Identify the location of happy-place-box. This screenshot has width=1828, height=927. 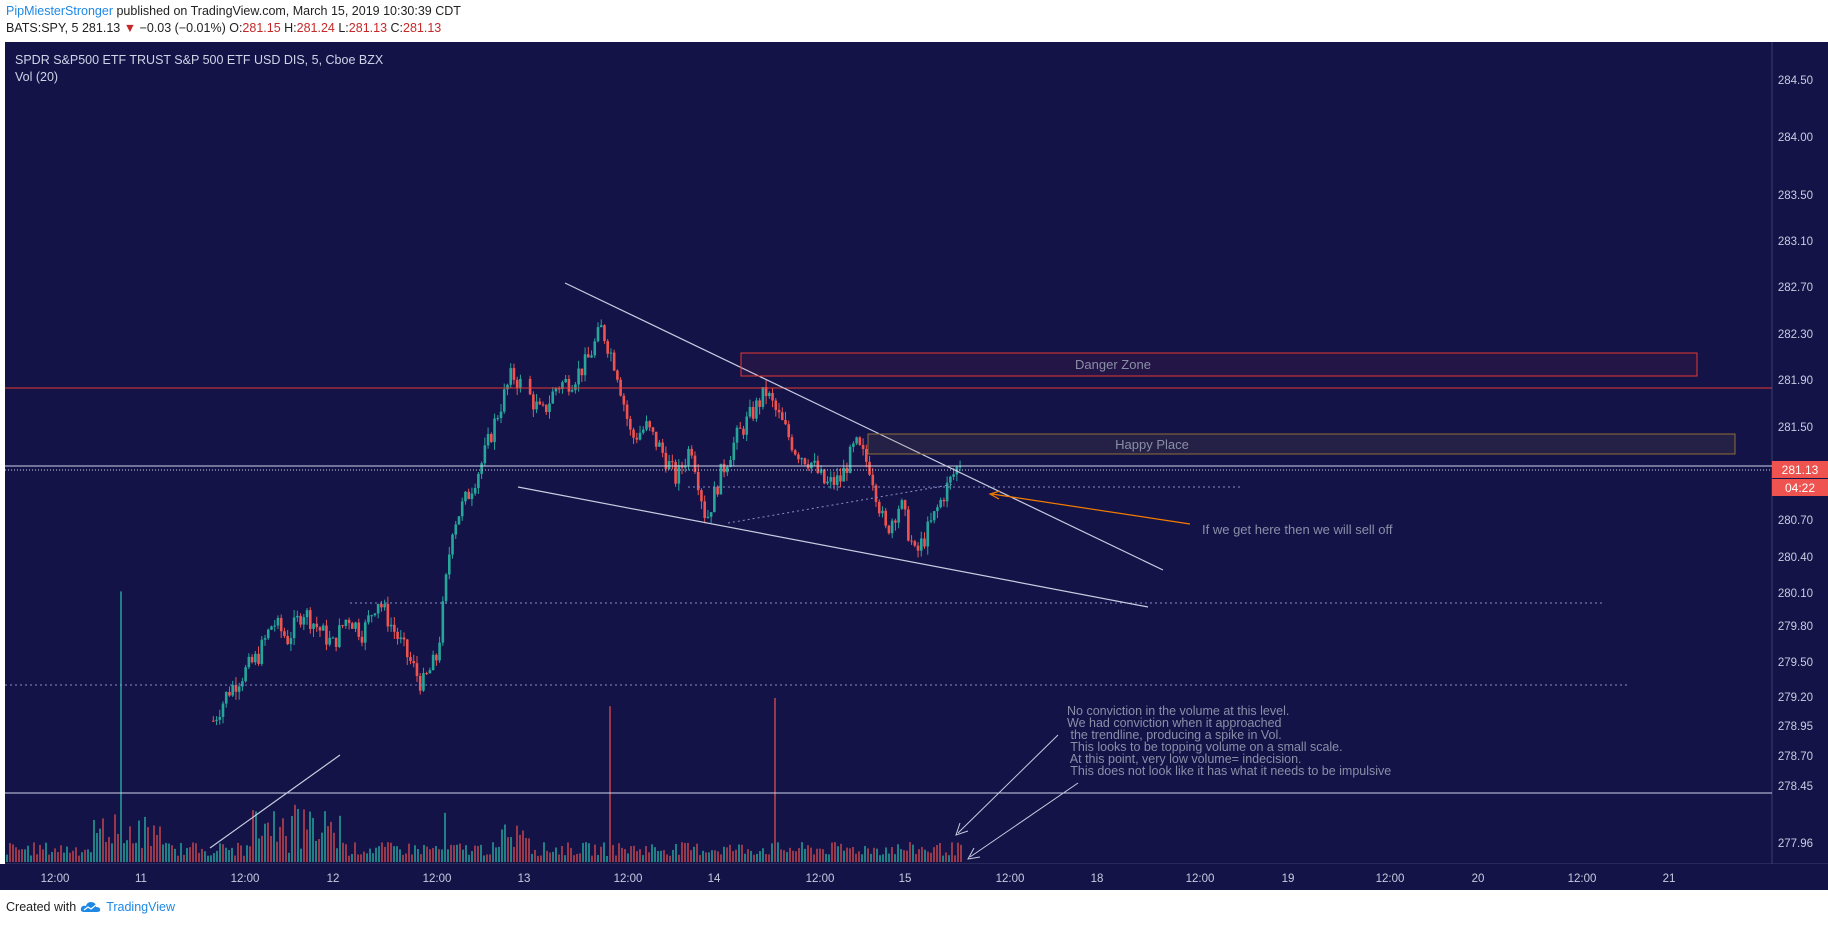
(1301, 444).